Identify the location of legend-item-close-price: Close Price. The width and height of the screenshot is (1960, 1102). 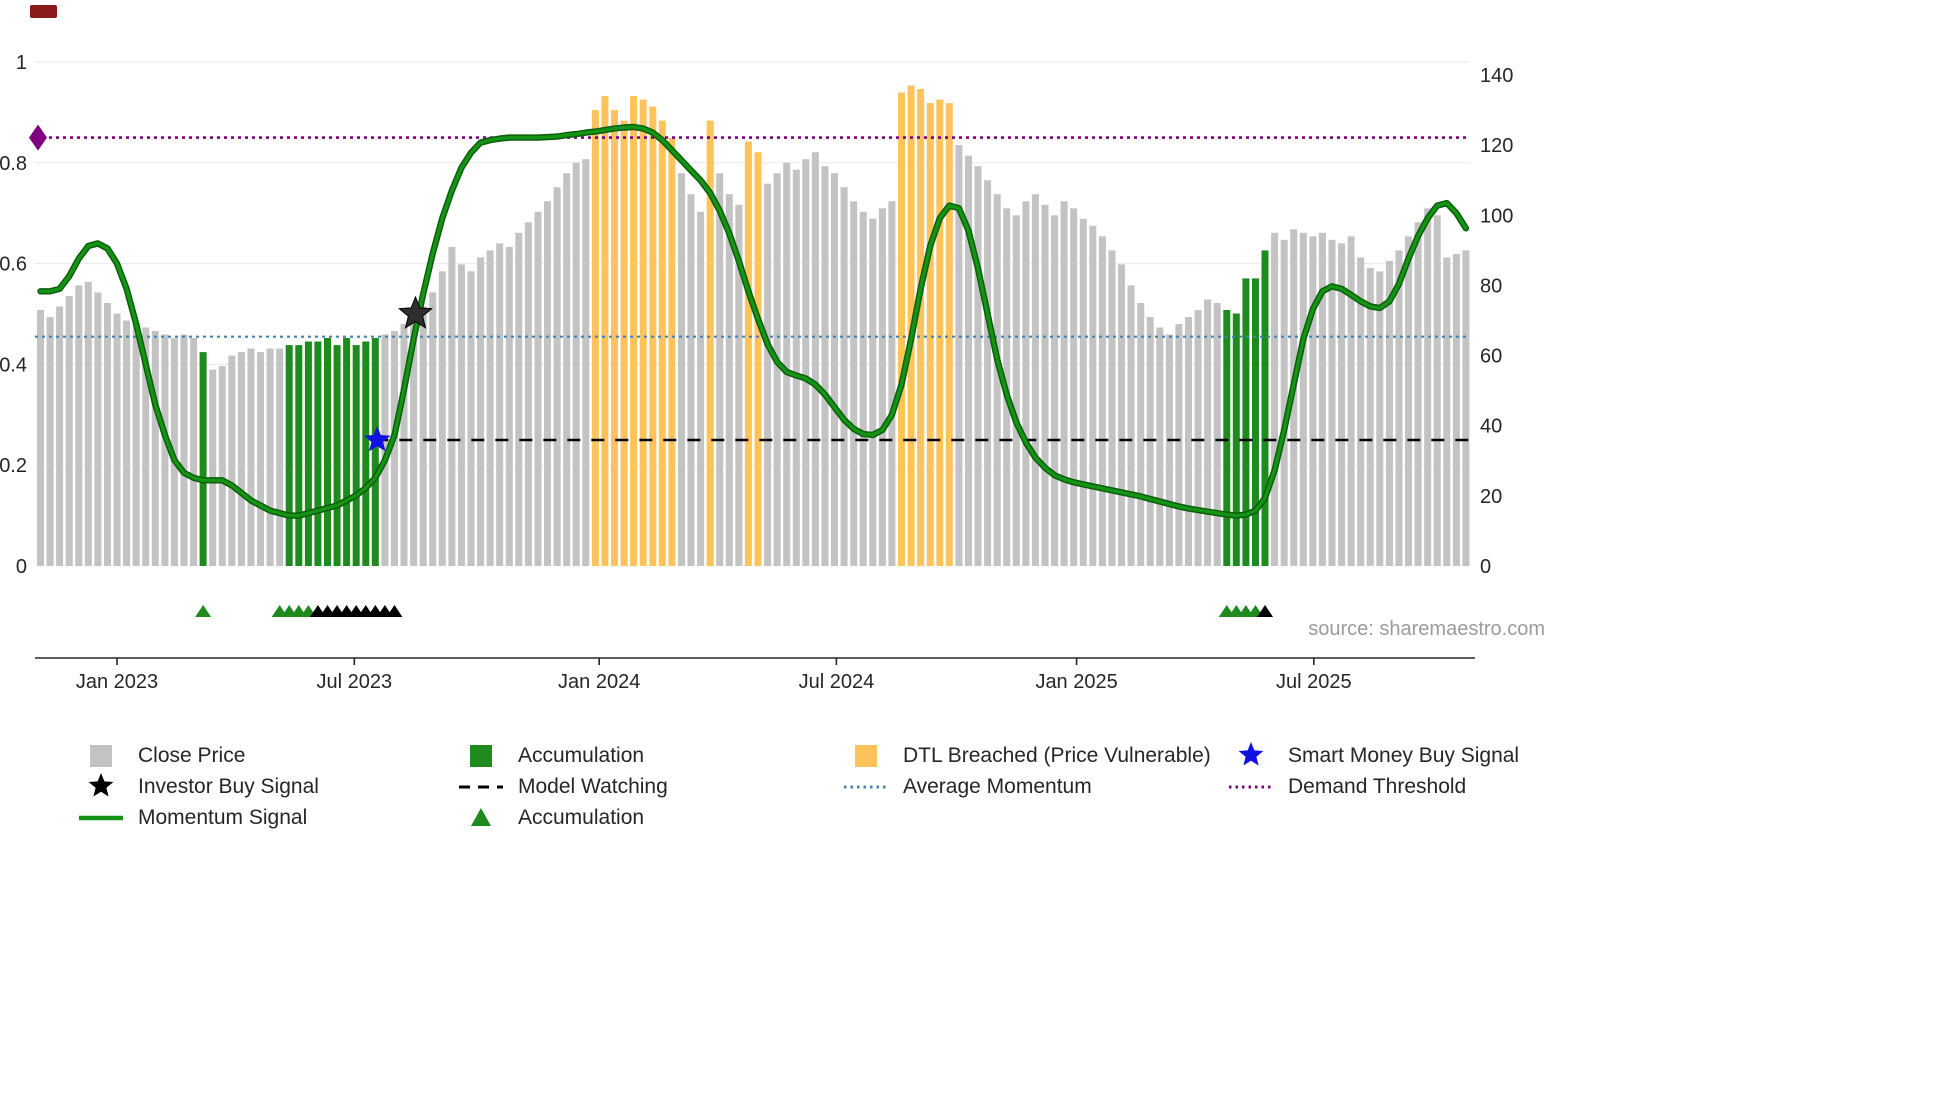
(266, 755).